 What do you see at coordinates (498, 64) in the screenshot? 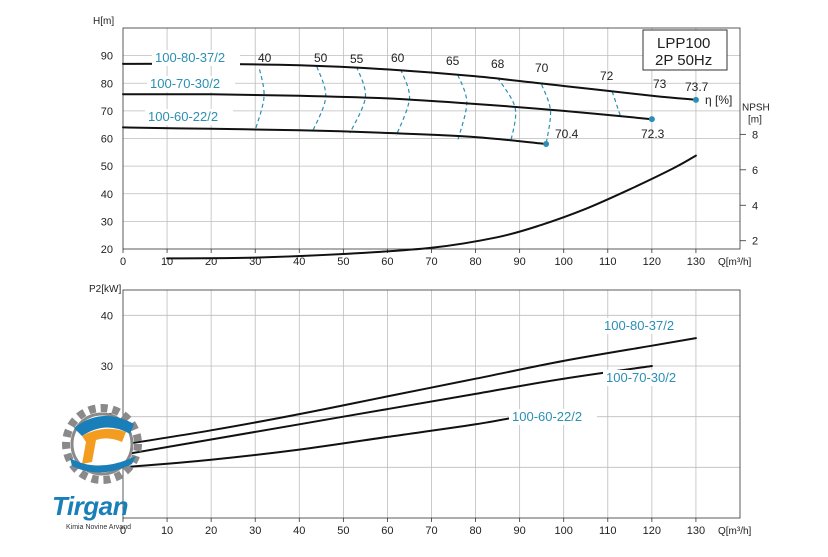
I see `efficiency-label-68: 68` at bounding box center [498, 64].